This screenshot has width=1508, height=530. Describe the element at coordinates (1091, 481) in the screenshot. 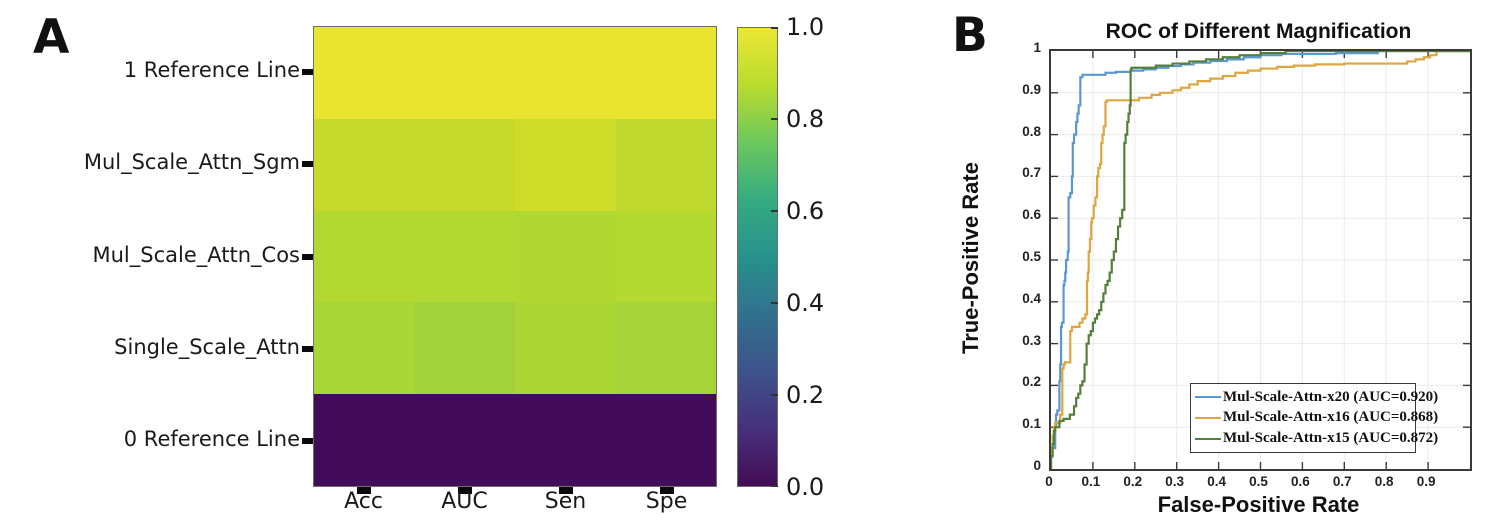

I see `x-tick-label: 0.1` at that location.